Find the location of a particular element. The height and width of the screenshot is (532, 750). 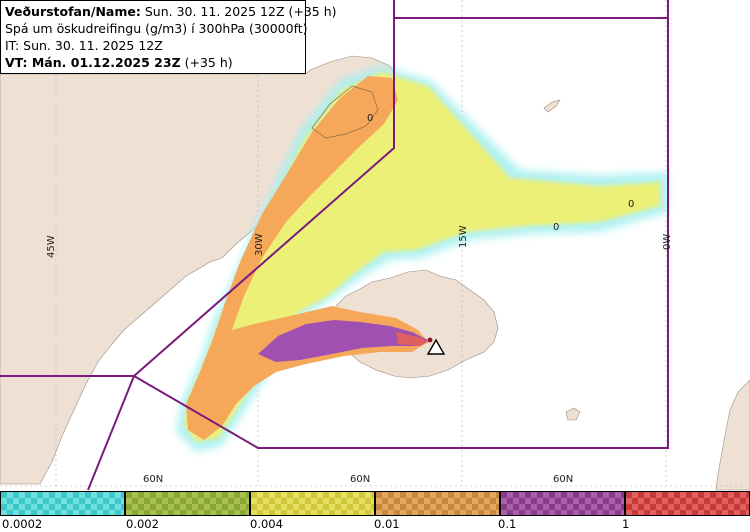

legend-ticks: 0.0002 0.002 0.004 0.01 0.1 1 is located at coordinates (375, 524).